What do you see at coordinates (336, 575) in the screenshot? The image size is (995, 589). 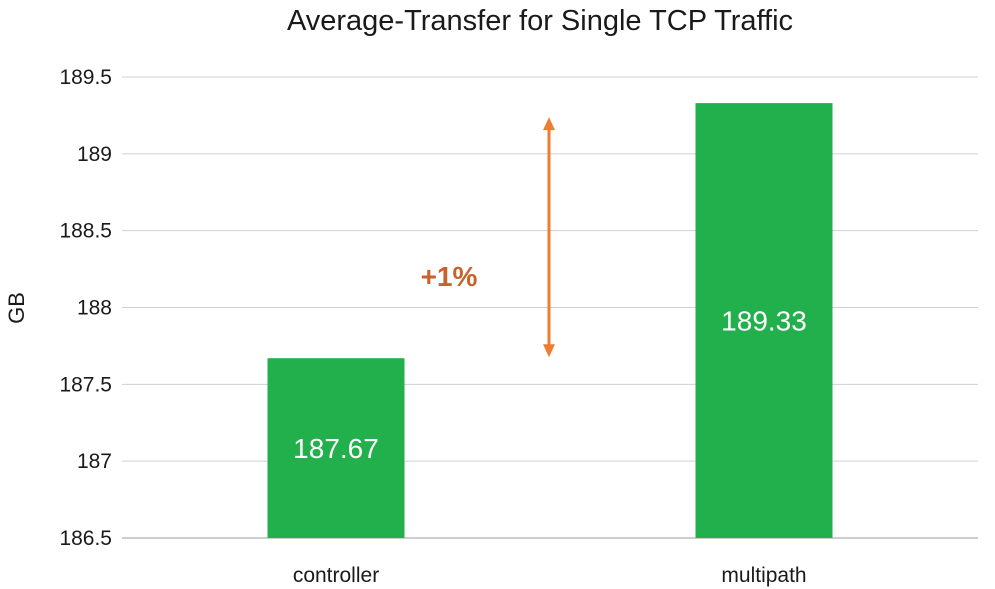 I see `category-label: controller` at bounding box center [336, 575].